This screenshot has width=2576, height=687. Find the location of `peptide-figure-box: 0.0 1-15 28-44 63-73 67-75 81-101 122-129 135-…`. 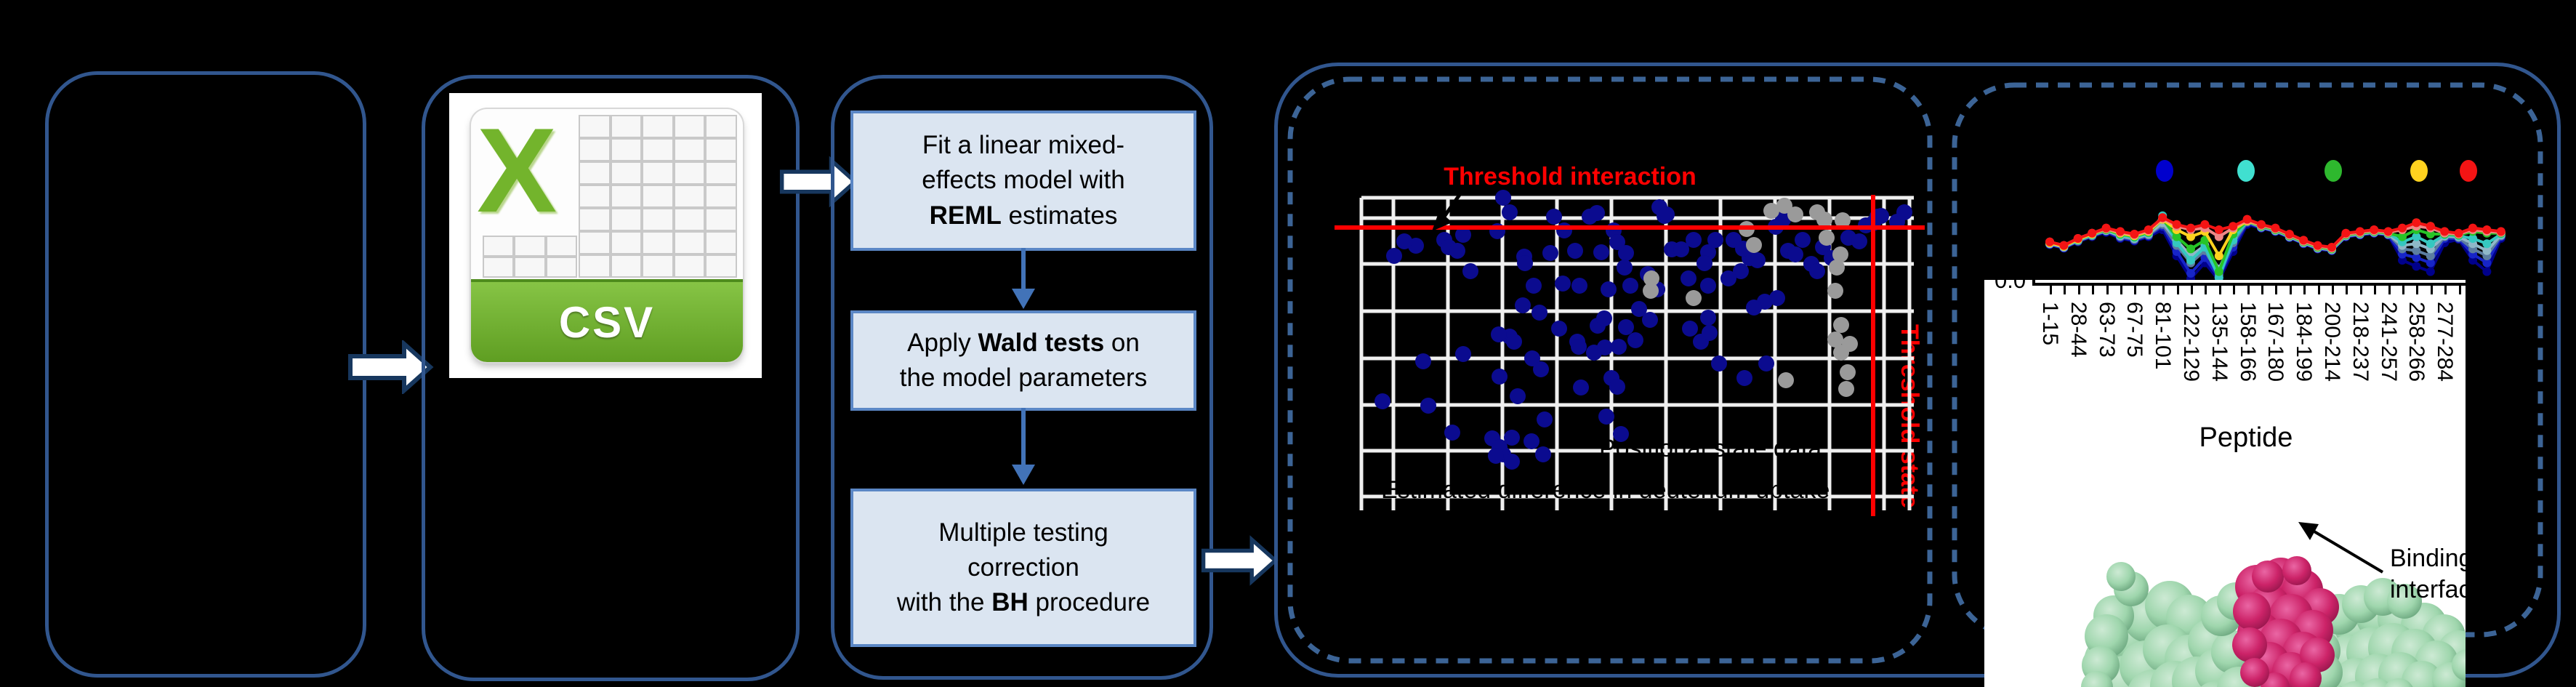

peptide-figure-box: 0.0 1-15 28-44 63-73 67-75 81-101 122-129 135-… is located at coordinates (2225, 483).